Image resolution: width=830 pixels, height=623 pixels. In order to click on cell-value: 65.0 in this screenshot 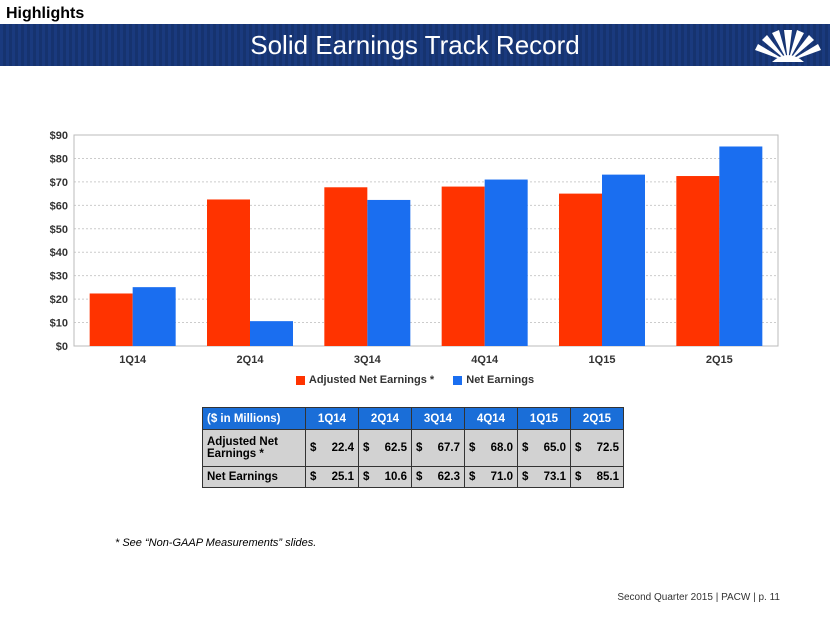, I will do `click(554, 448)`.